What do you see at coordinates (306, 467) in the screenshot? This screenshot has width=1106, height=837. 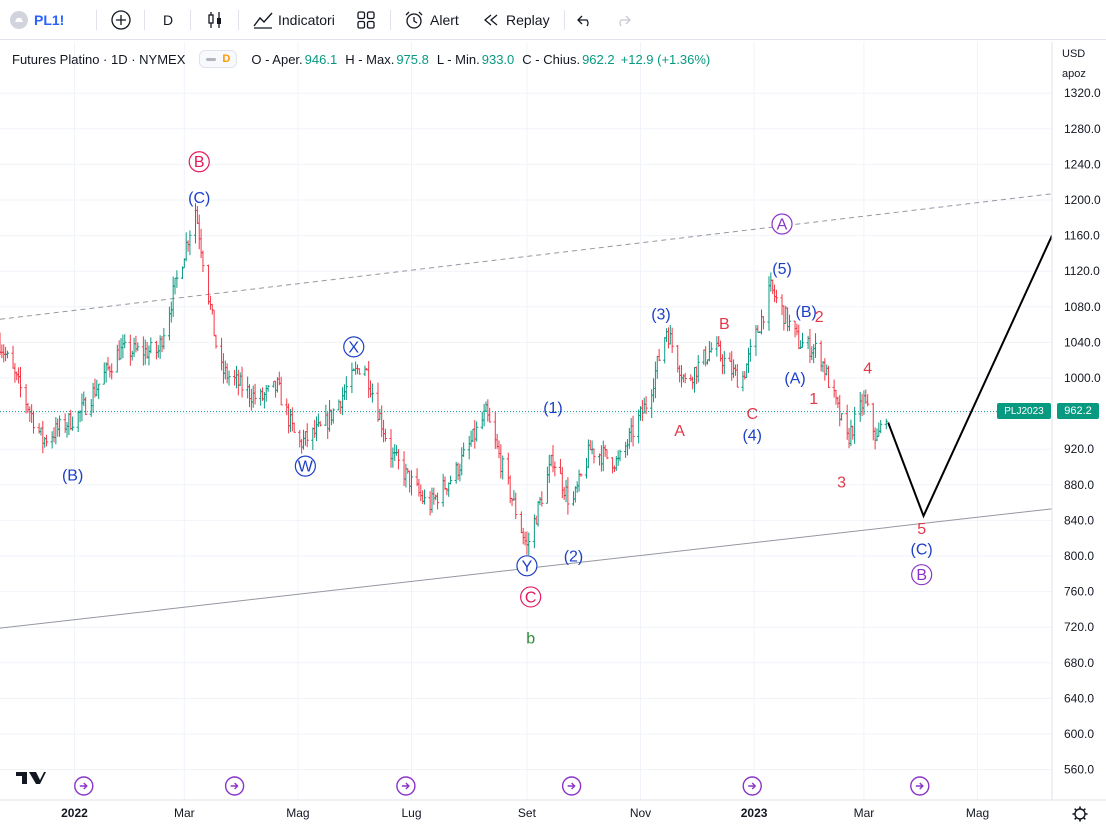 I see `wave-text: W` at bounding box center [306, 467].